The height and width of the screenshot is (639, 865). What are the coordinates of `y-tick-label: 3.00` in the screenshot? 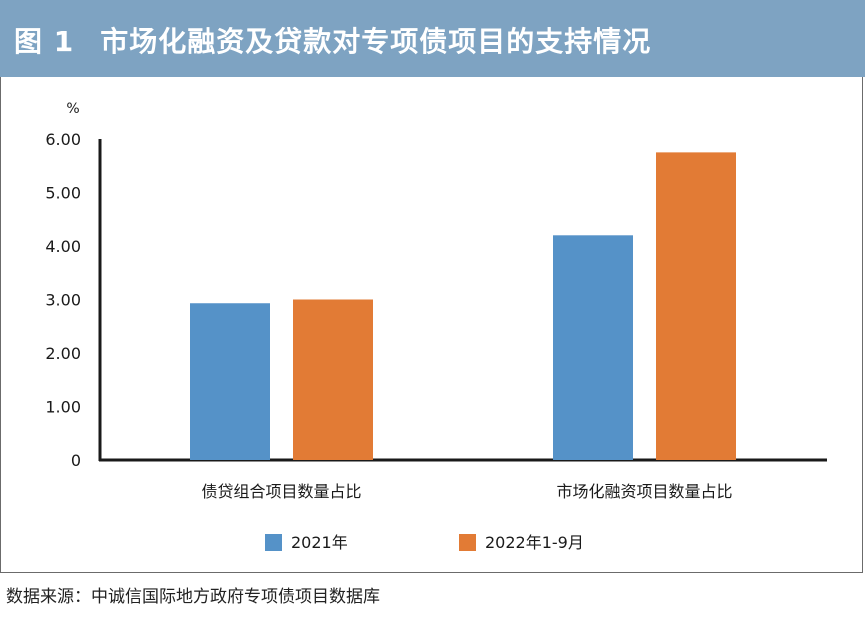 It's located at (63, 300).